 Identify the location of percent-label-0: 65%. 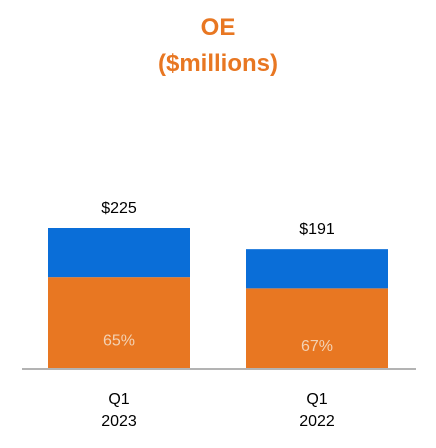
(119, 341).